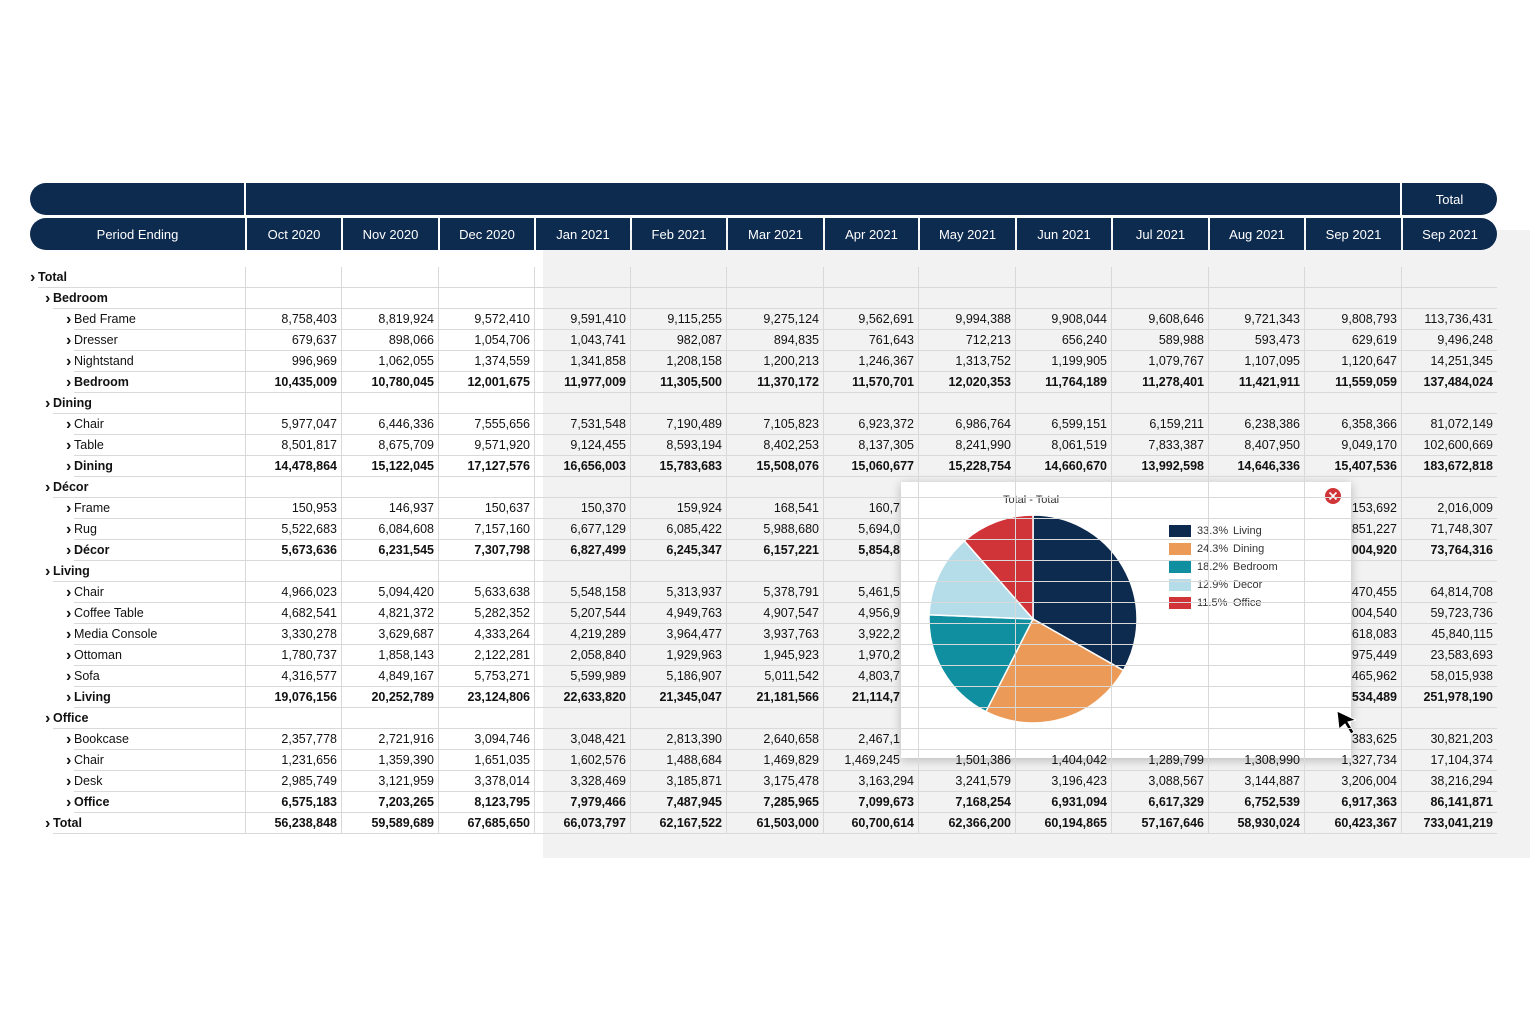  Describe the element at coordinates (678, 697) in the screenshot. I see `cell-value: 21,345,047` at that location.